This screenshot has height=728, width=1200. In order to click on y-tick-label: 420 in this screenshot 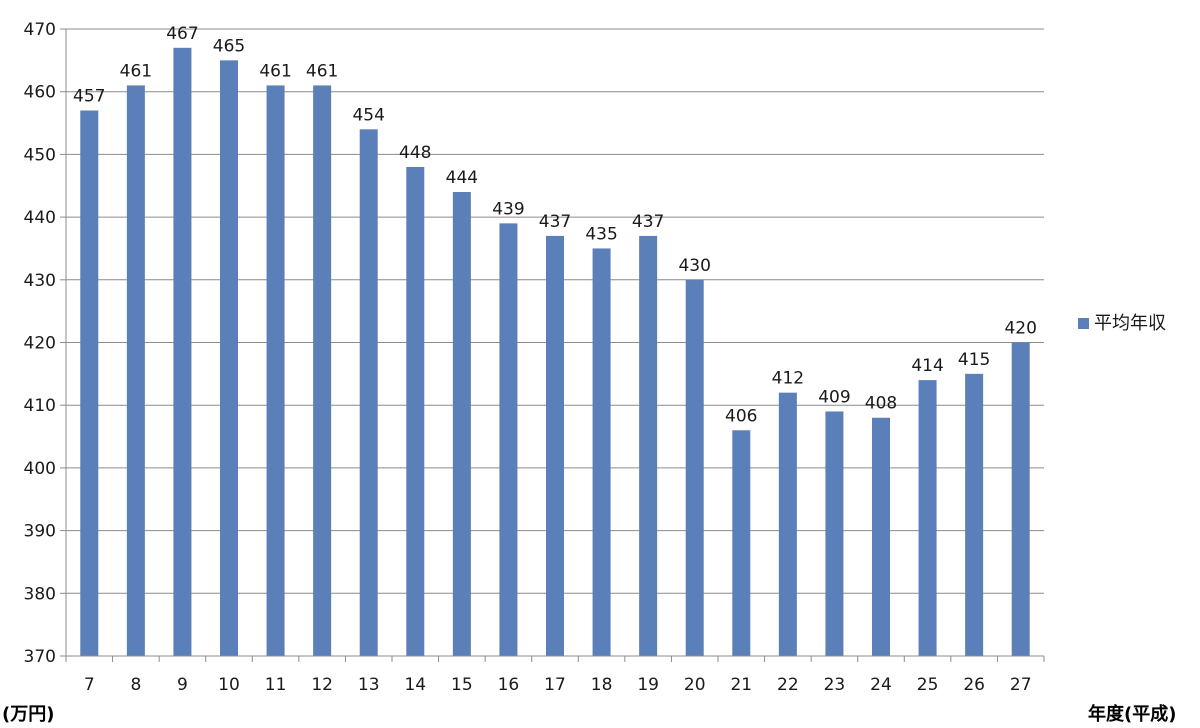, I will do `click(40, 344)`.